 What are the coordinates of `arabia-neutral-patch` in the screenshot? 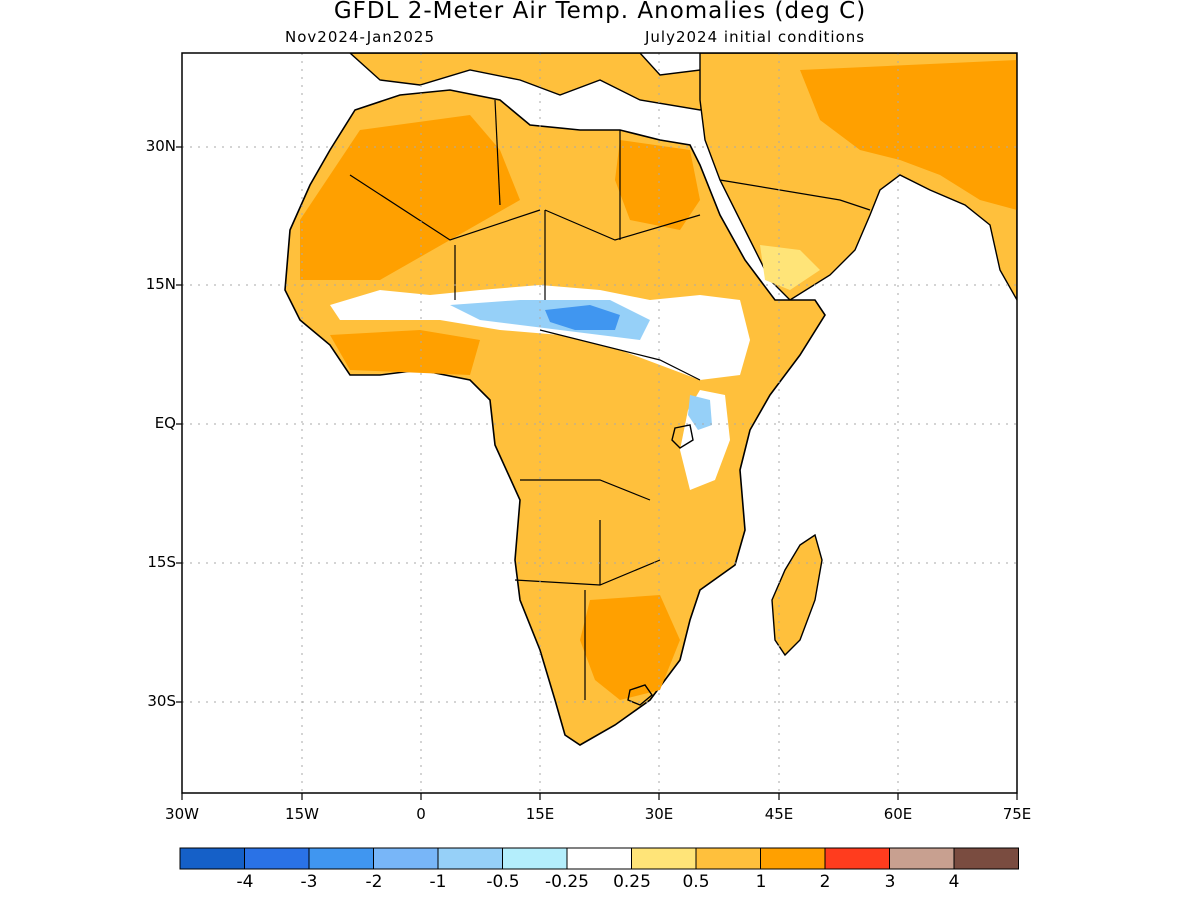 It's located at (790, 267).